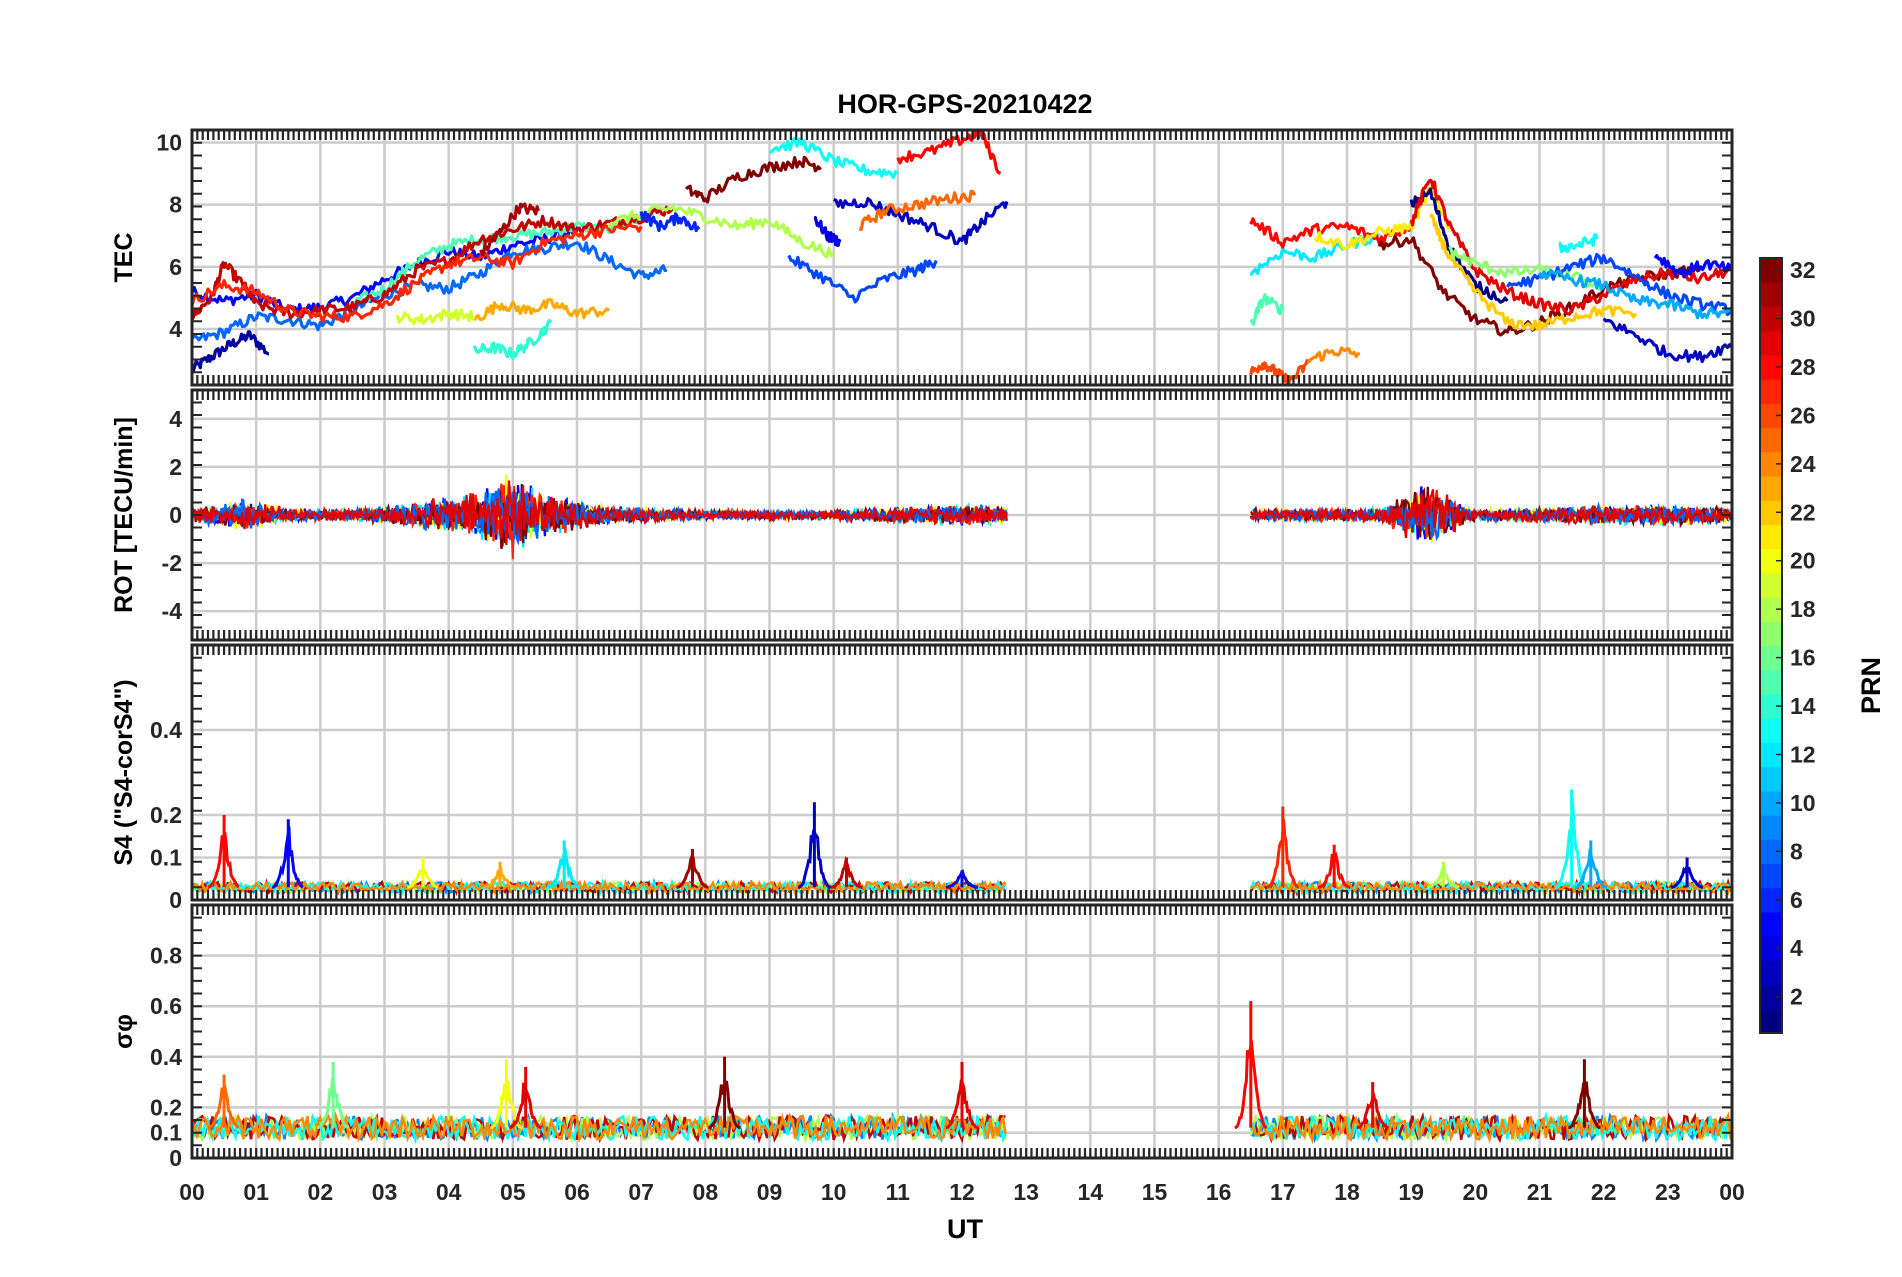  I want to click on y-axis-label-tec: TEC, so click(124, 258).